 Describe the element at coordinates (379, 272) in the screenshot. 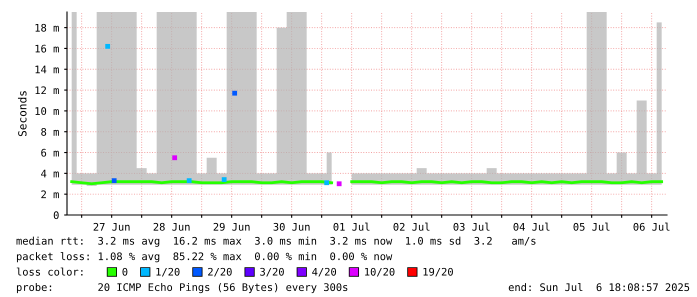

I see `legend-label: 10/20` at that location.